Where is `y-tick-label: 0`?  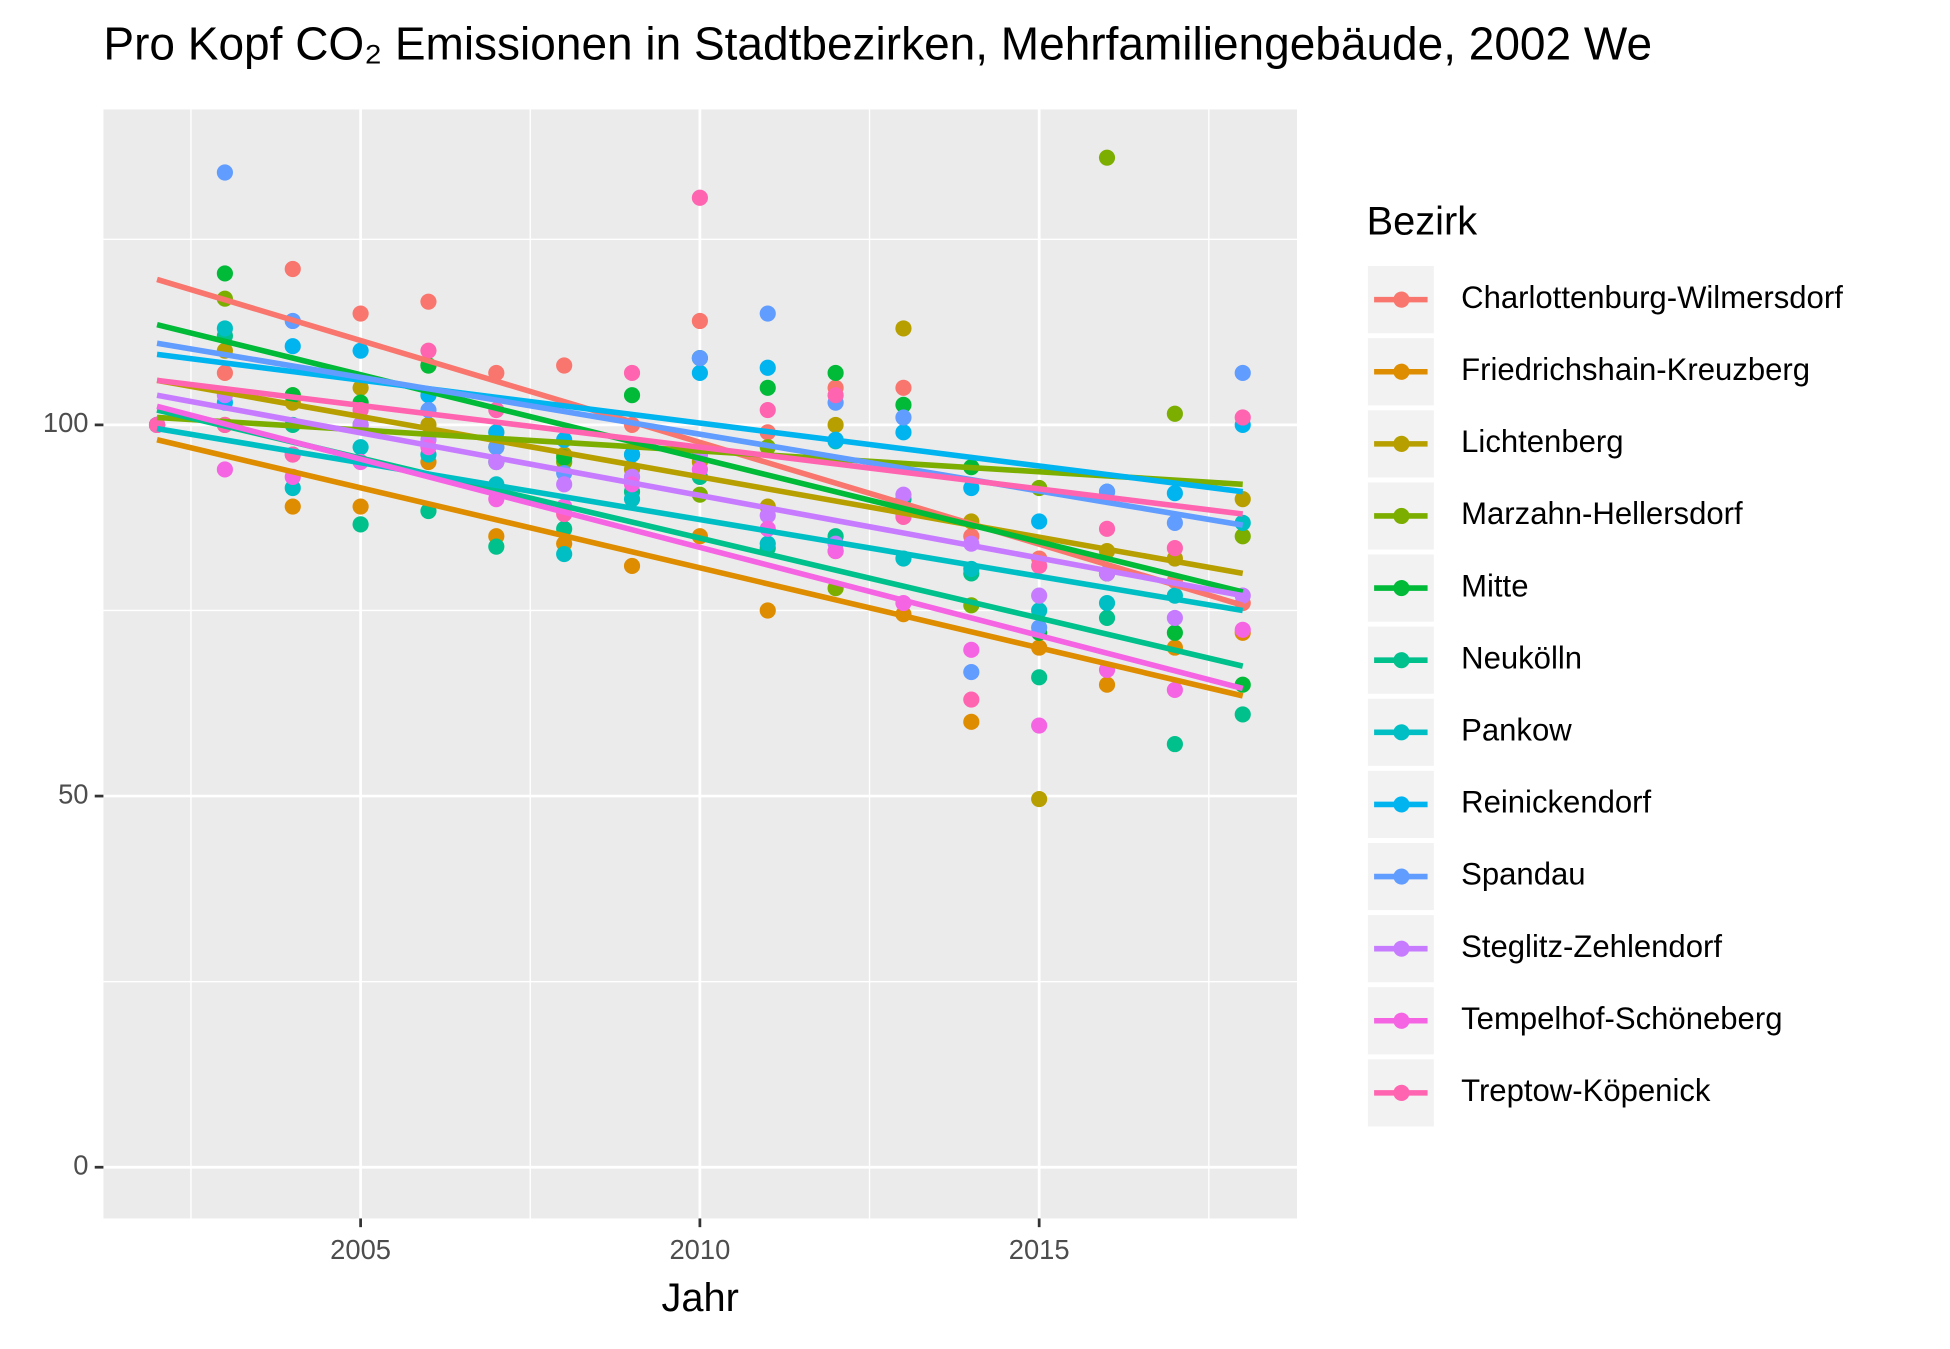
y-tick-label: 0 is located at coordinates (80, 1164).